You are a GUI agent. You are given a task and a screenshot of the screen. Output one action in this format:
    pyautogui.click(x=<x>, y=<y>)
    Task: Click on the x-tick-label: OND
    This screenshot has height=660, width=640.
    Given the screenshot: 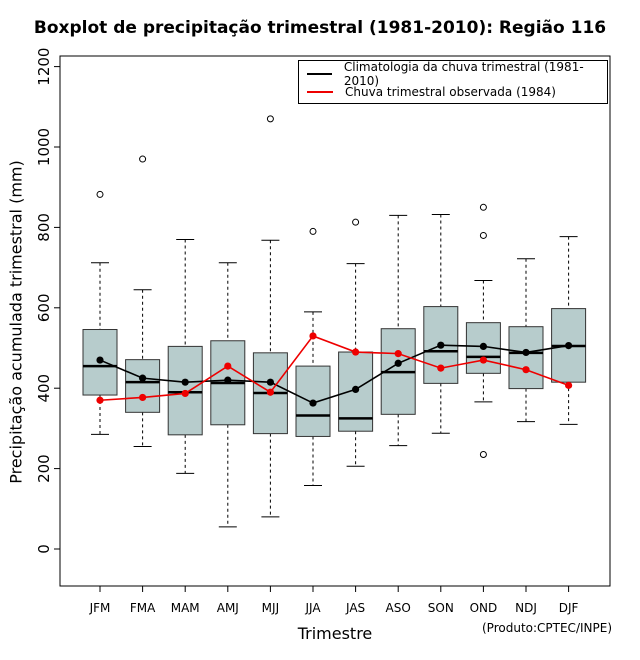 What is the action you would take?
    pyautogui.click(x=484, y=608)
    